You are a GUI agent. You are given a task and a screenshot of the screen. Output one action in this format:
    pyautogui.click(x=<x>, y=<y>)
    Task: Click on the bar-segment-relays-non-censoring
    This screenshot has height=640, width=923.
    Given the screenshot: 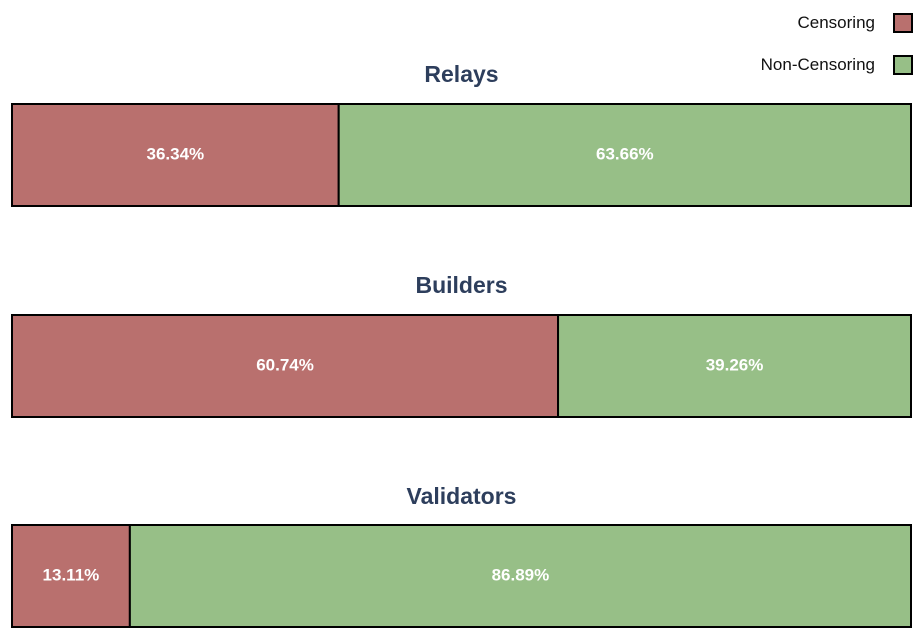 What is the action you would take?
    pyautogui.click(x=624, y=155)
    